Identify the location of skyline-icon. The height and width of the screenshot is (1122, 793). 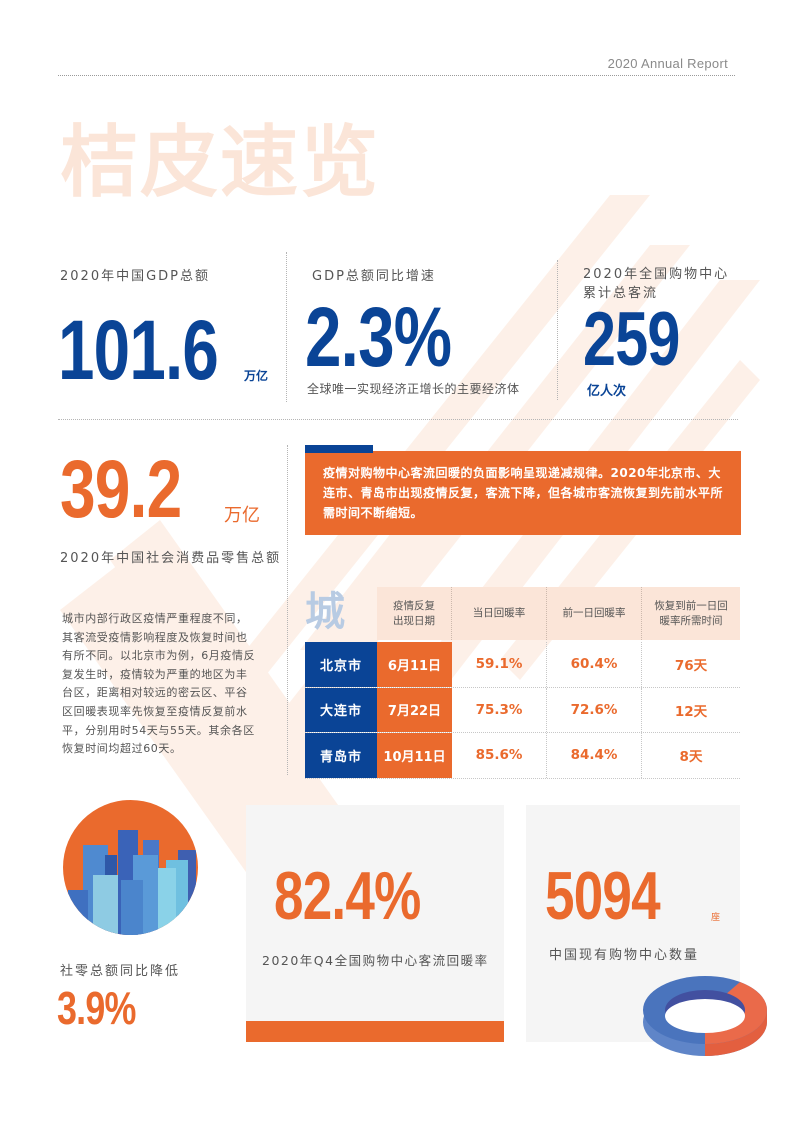
(132, 882).